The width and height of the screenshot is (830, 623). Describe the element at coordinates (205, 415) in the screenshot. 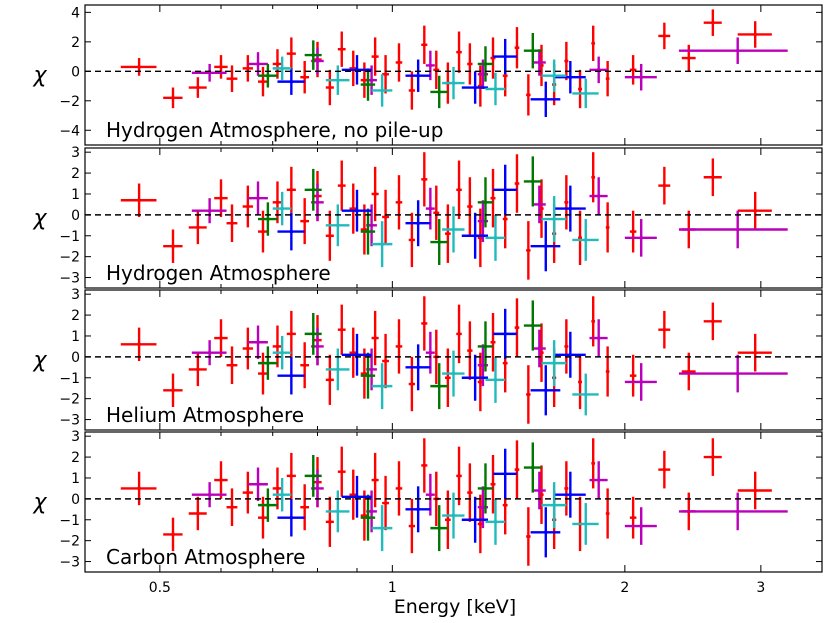

I see `panel-label: Helium Atmosphere` at that location.